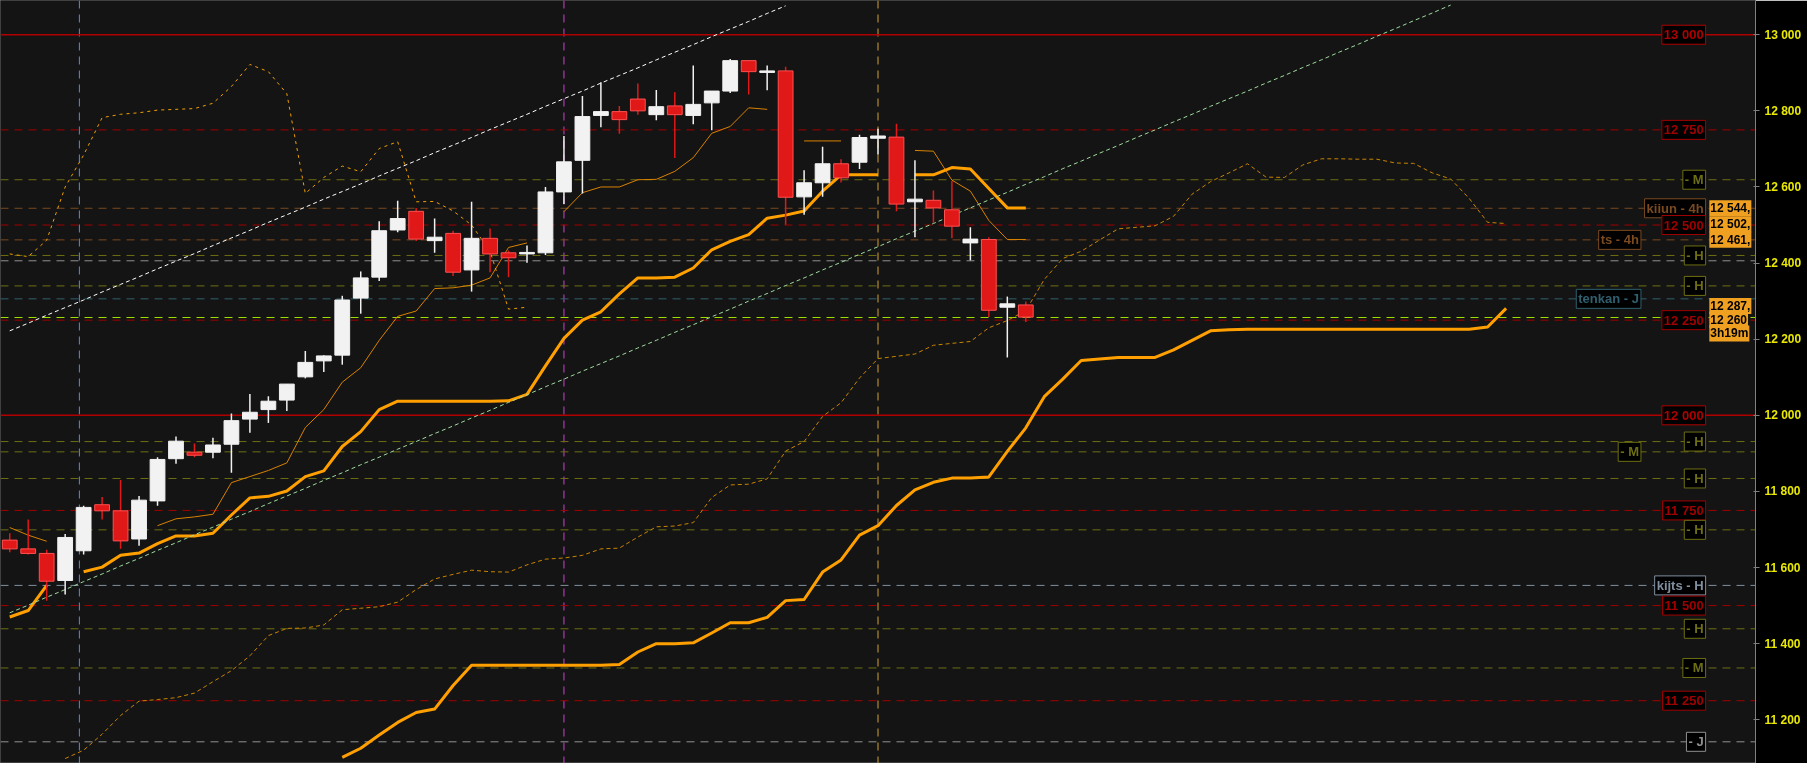  What do you see at coordinates (1683, 225) in the screenshot?
I see `ref-line-label: 12 500` at bounding box center [1683, 225].